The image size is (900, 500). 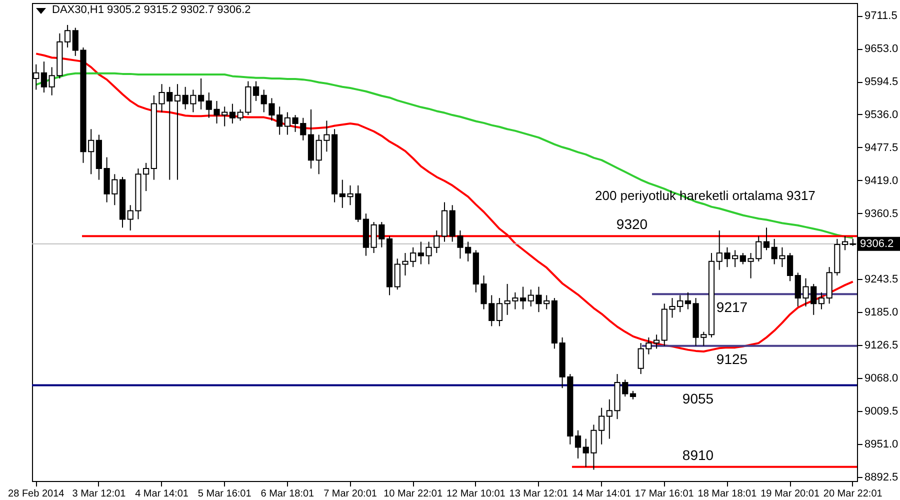 I want to click on y-tick-label: 9185.0, so click(x=881, y=312).